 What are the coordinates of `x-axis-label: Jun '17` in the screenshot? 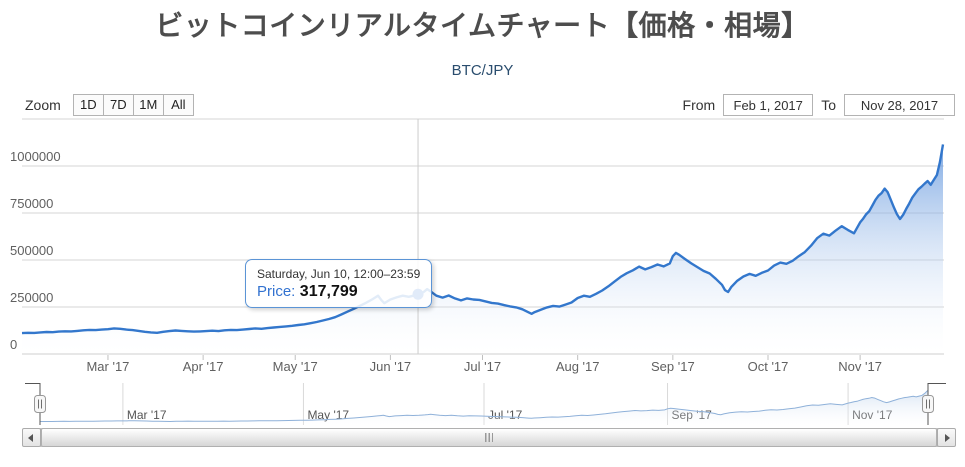 It's located at (391, 366).